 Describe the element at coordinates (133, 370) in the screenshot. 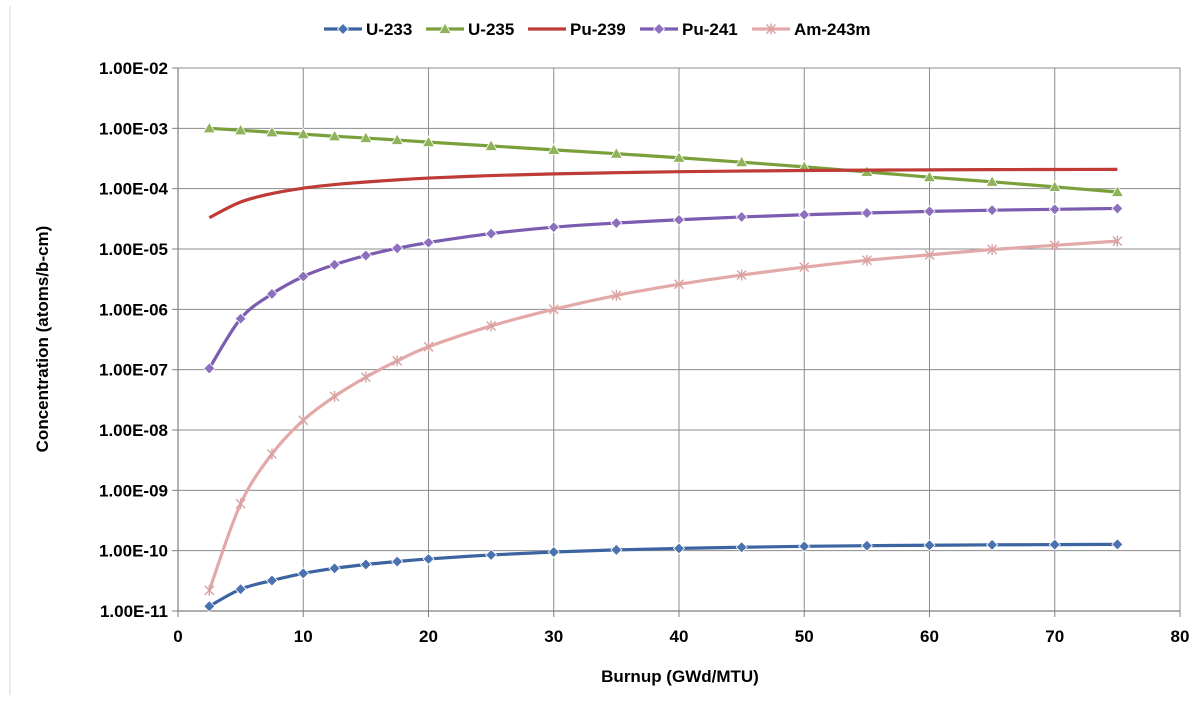

I see `y-tick-label-4: 1.00E-07` at that location.